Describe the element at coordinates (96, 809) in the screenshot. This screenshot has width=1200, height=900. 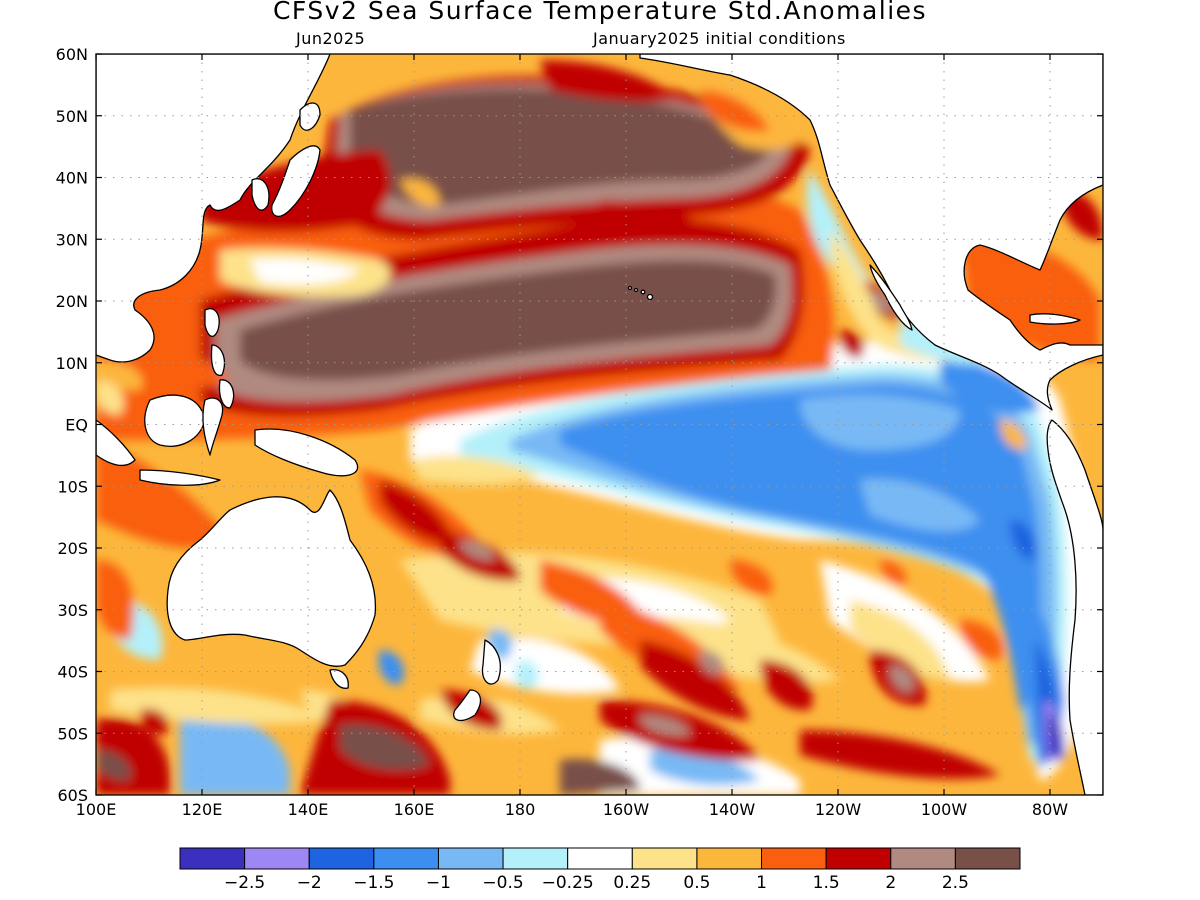
I see `lon-tick-label: 100E` at that location.